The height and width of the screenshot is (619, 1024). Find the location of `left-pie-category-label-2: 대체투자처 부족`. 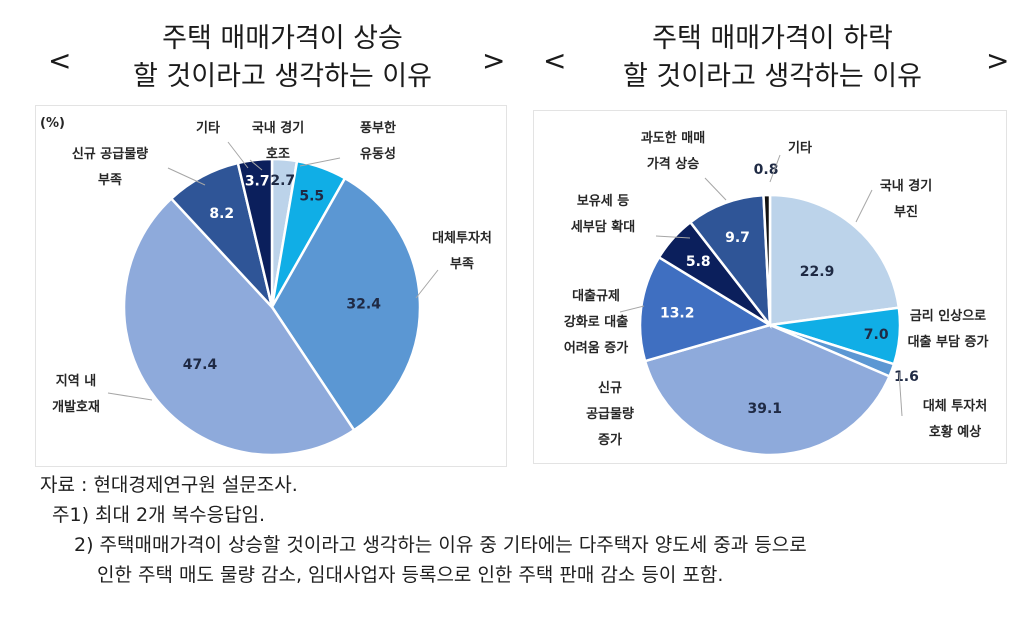

left-pie-category-label-2: 대체투자처 부족 is located at coordinates (462, 251).